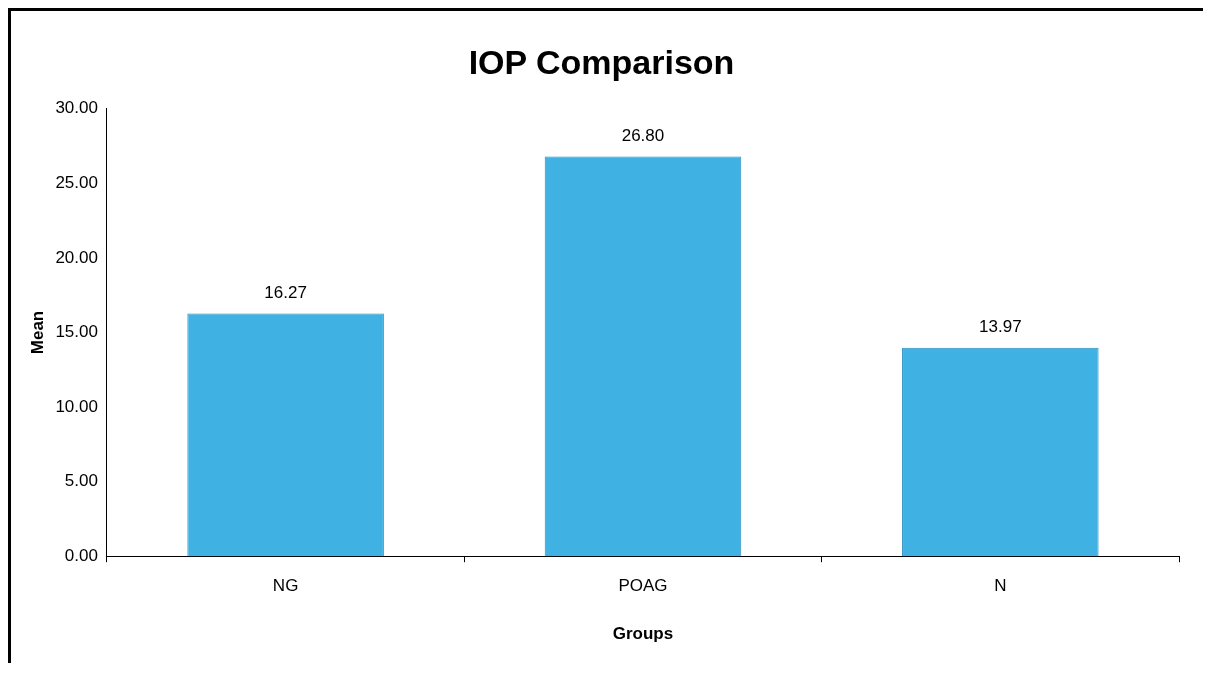  What do you see at coordinates (601, 61) in the screenshot?
I see `chart-title: IOP Comparison` at bounding box center [601, 61].